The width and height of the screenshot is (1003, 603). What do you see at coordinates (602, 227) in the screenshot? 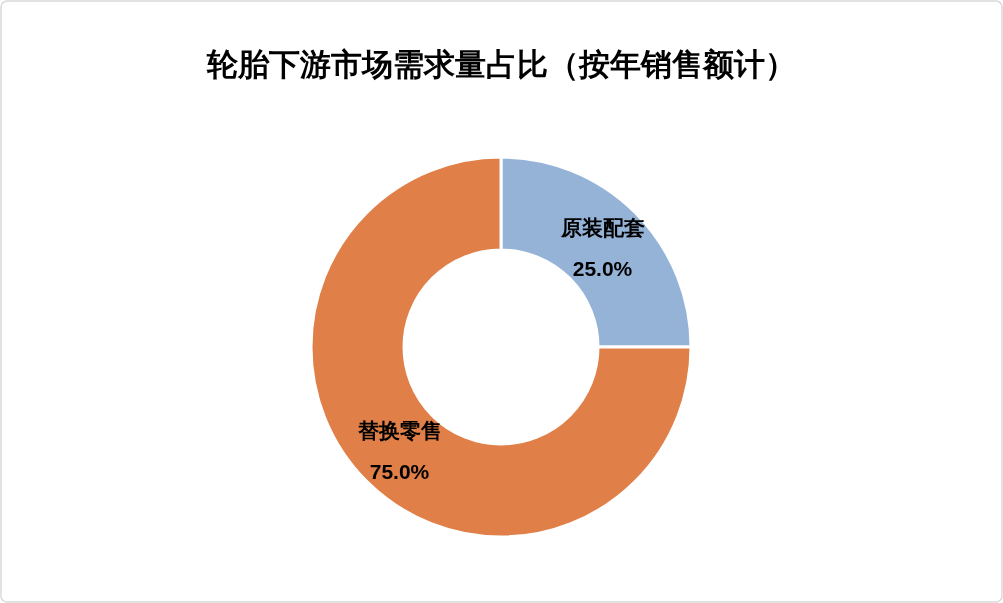
I see `slice-label: 原装配套` at bounding box center [602, 227].